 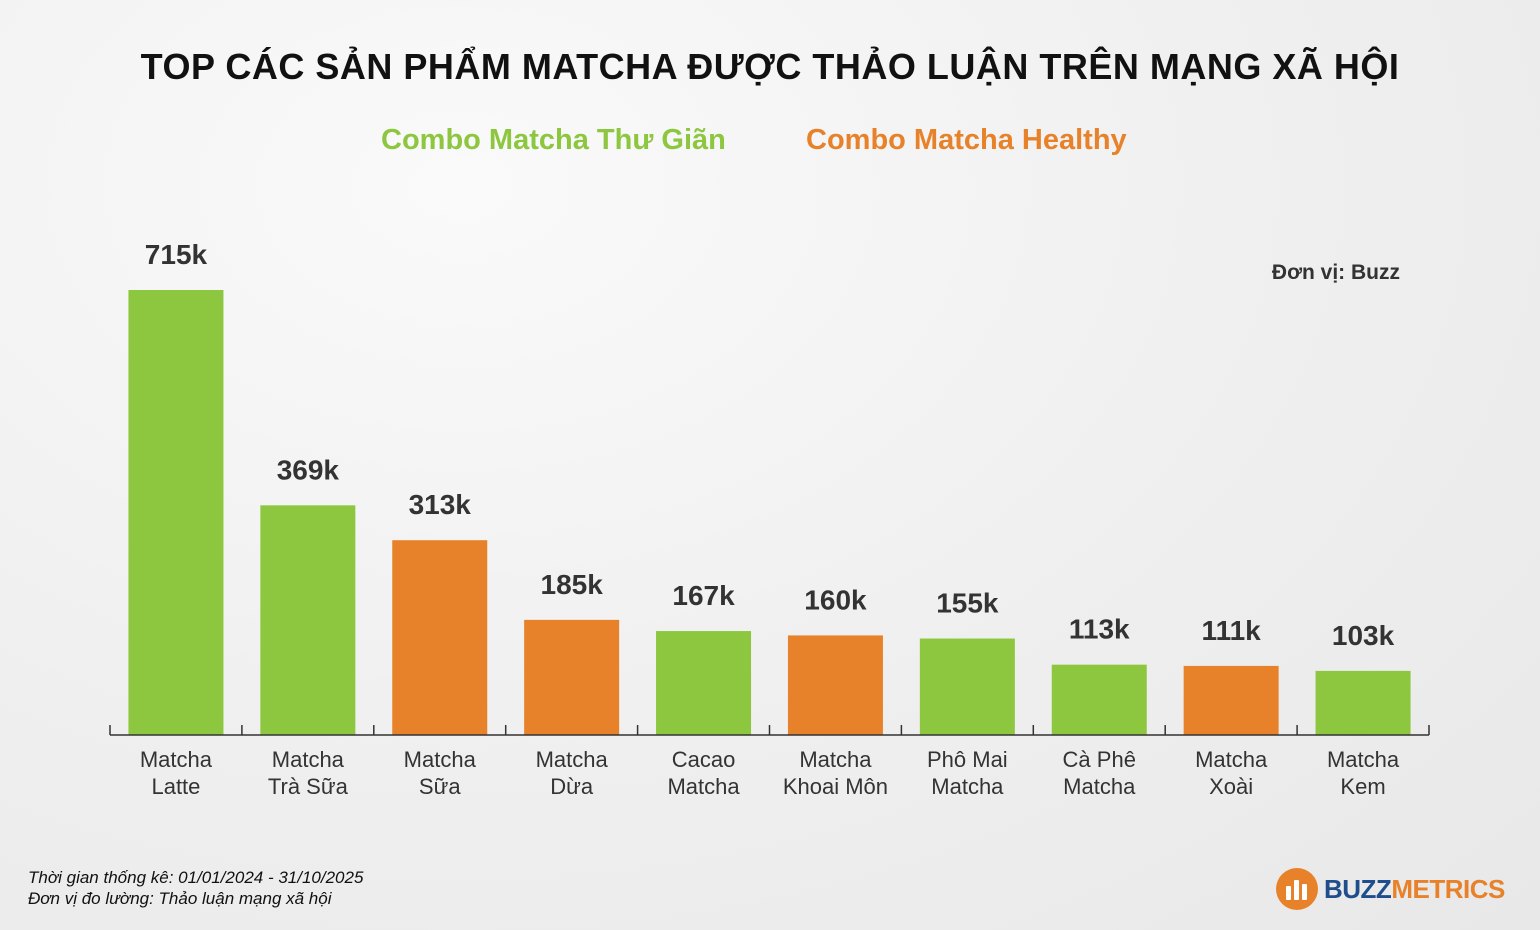 What do you see at coordinates (180, 898) in the screenshot?
I see `footer-unit: Đơn vị đo lường: Thảo luận mạng xã hội` at bounding box center [180, 898].